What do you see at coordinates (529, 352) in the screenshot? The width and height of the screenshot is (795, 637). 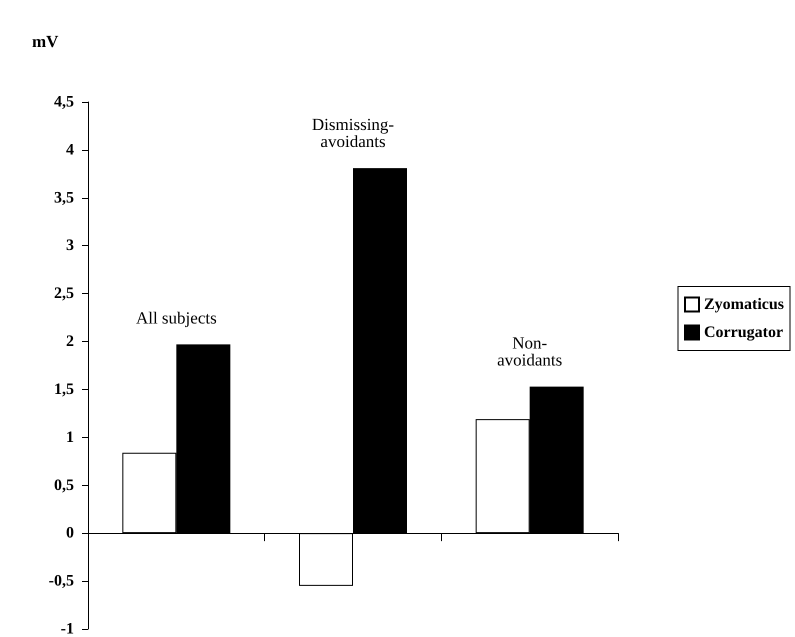 I see `x-tick-label: Non- avoidants` at bounding box center [529, 352].